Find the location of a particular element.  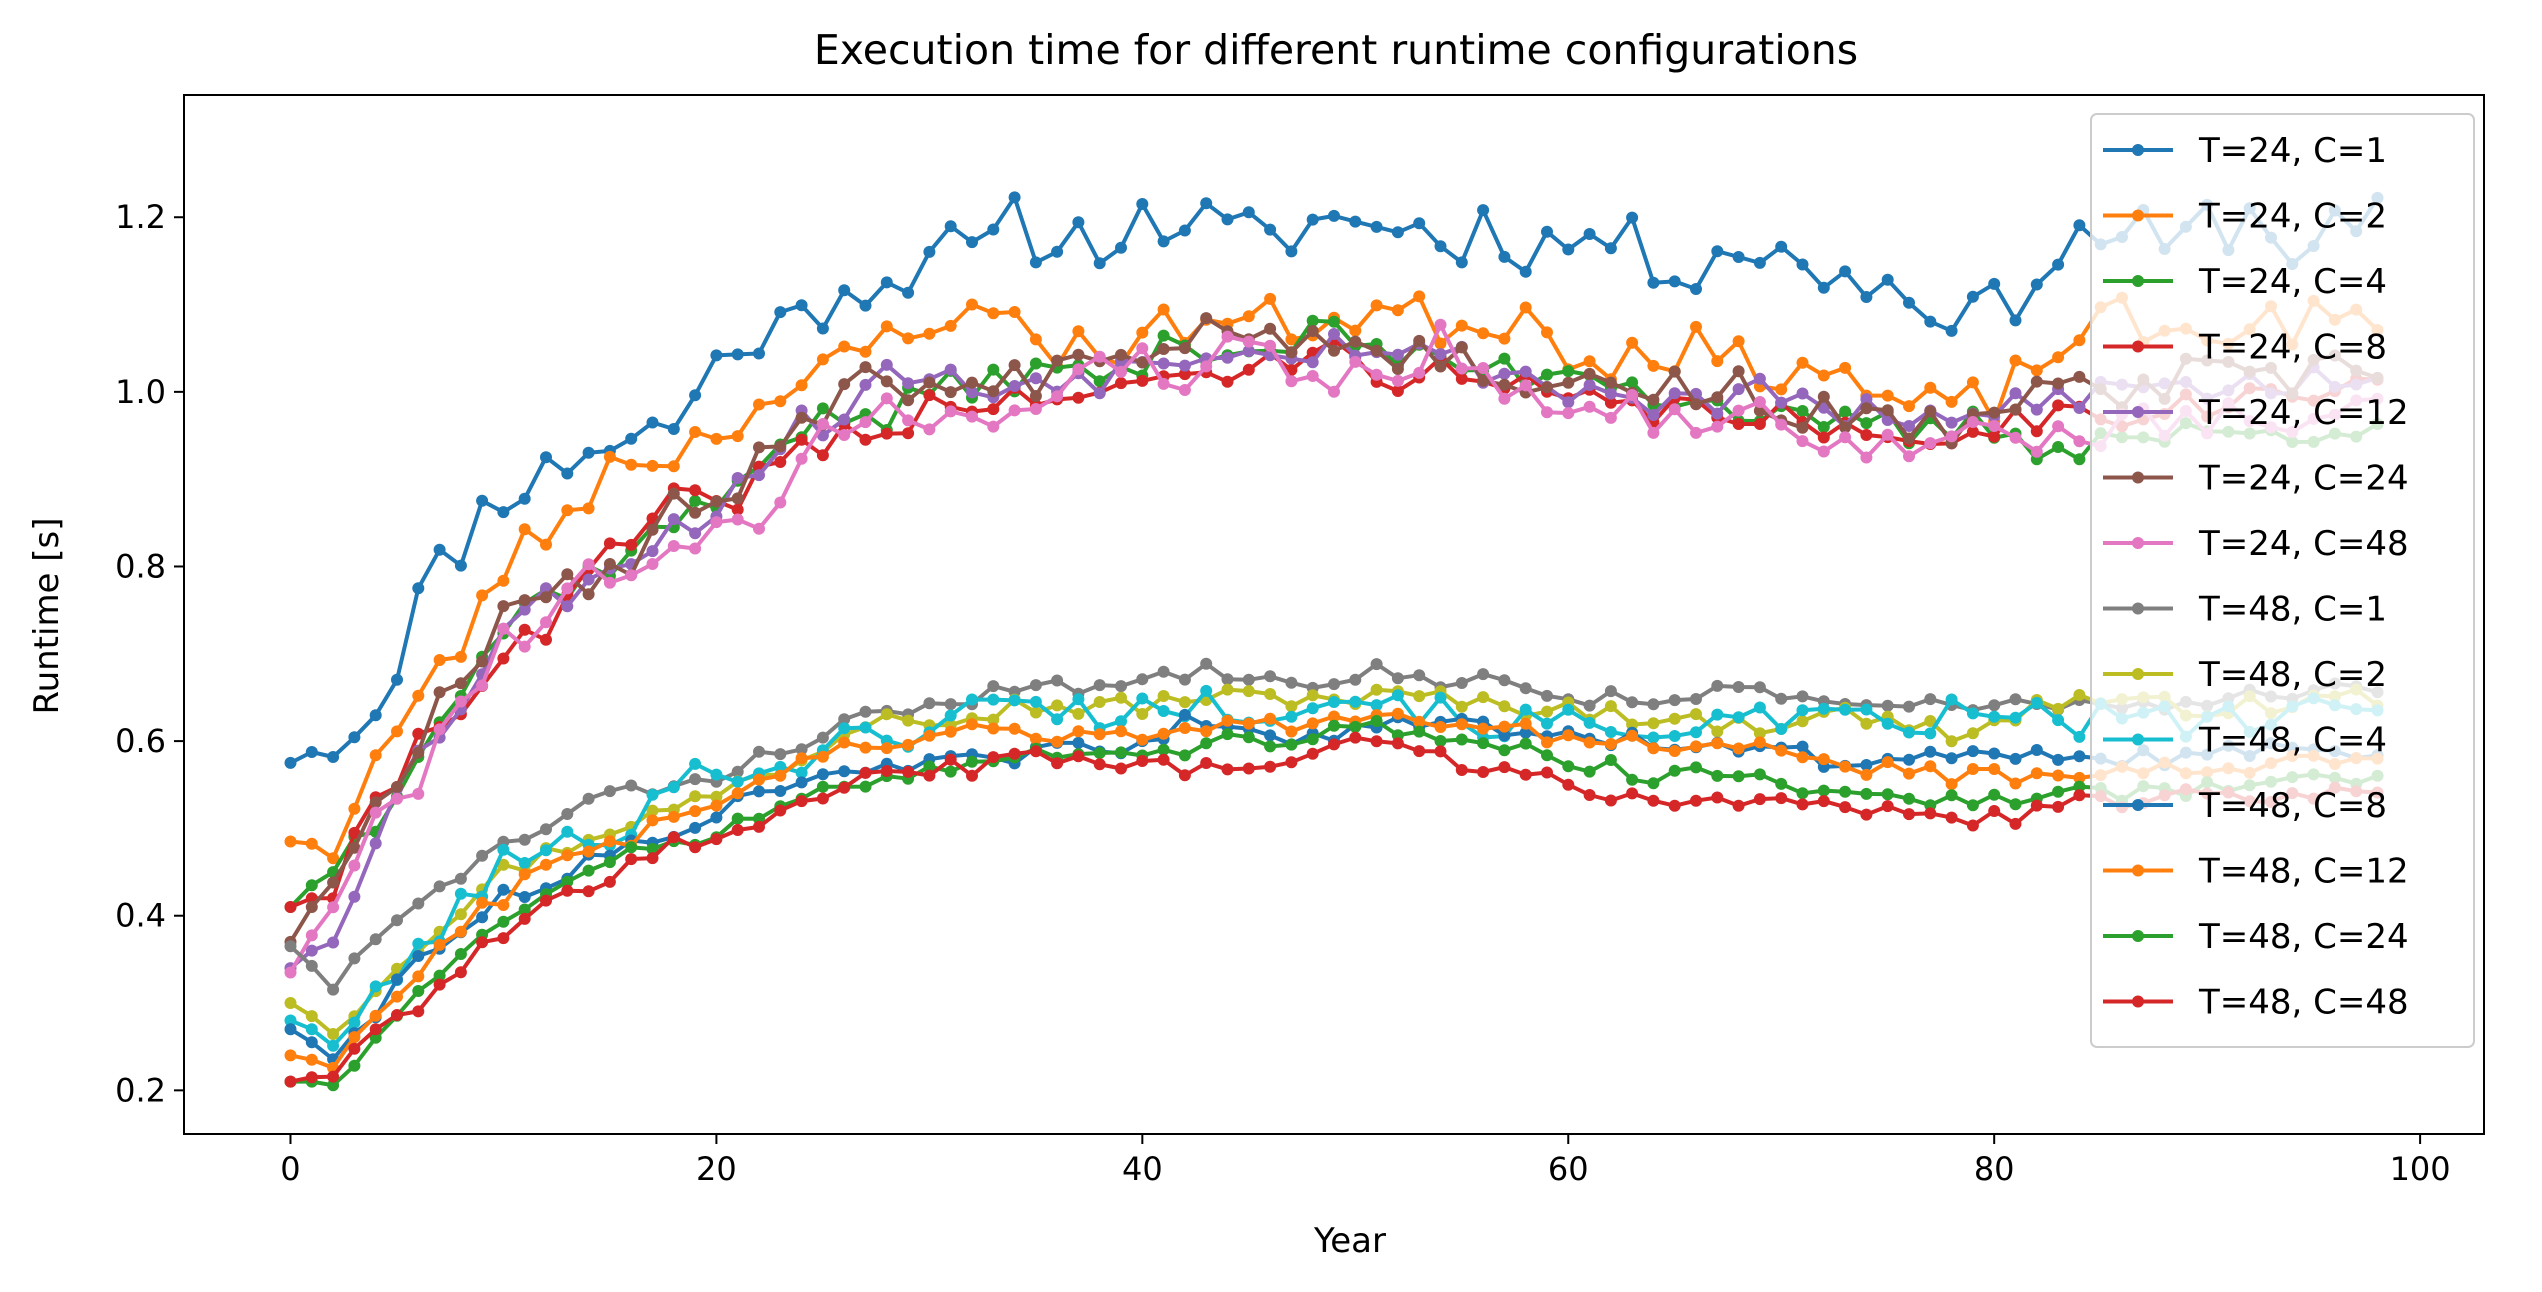

y-tick-label: 0.2 is located at coordinates (140, 1090).